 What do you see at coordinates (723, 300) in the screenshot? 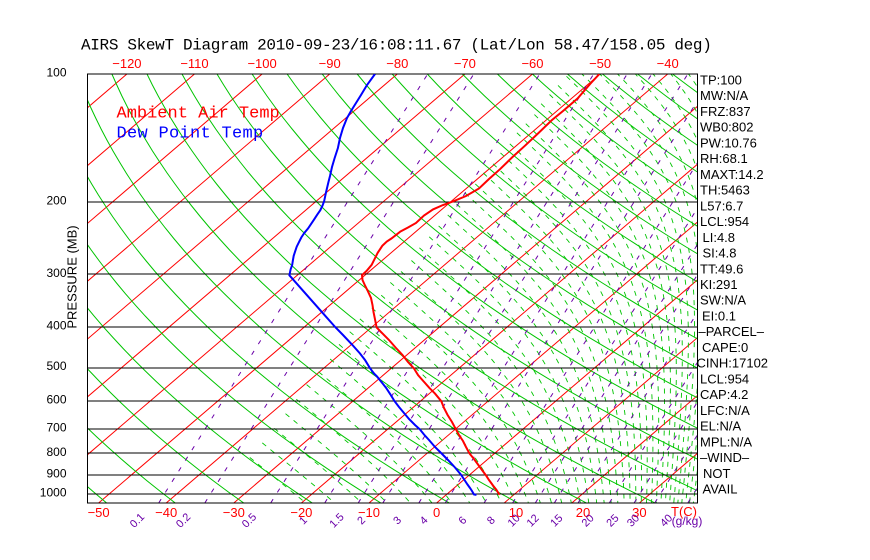
I see `svg-text: SW:N/A` at bounding box center [723, 300].